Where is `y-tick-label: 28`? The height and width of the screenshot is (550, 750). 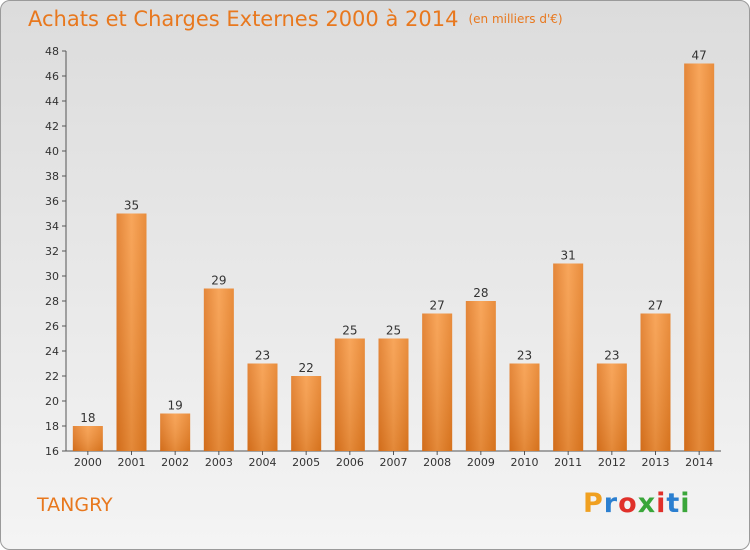 y-tick-label: 28 is located at coordinates (52, 301).